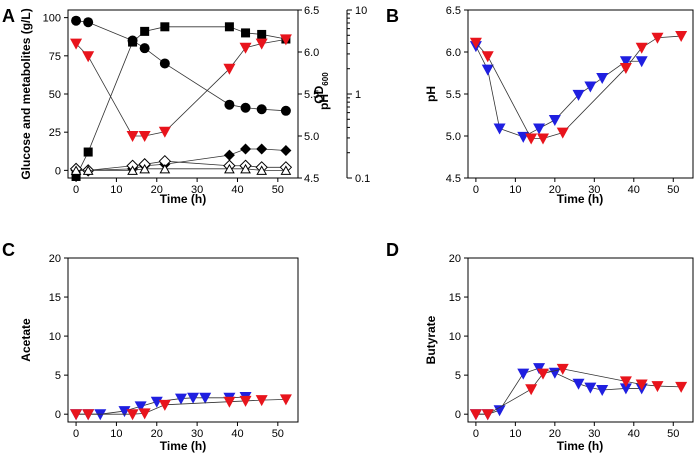  Describe the element at coordinates (55, 57) in the screenshot. I see `y-tick-label: 75` at that location.